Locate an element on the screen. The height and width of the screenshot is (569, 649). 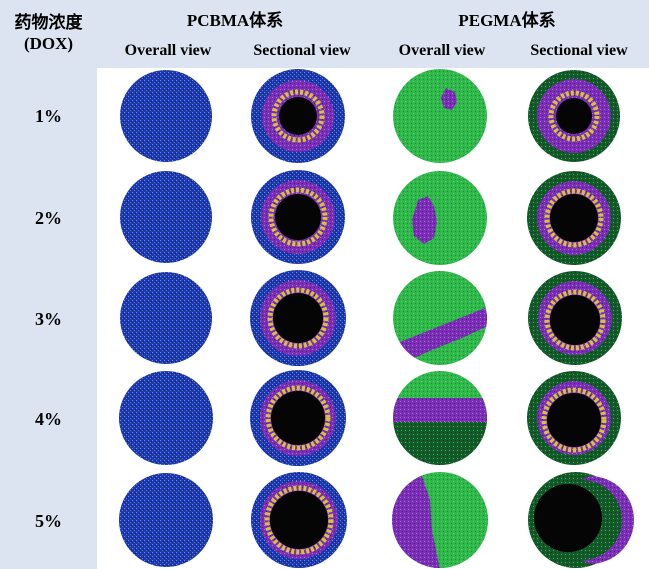
row-label-3: 3% is located at coordinates (48, 319).